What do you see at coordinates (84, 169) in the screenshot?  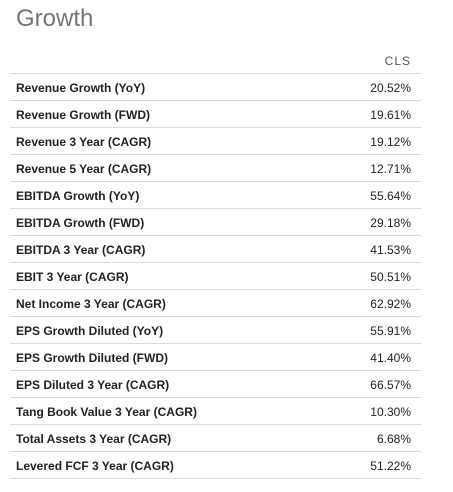 I see `row-label: Revenue 5 Year (CAGR)` at bounding box center [84, 169].